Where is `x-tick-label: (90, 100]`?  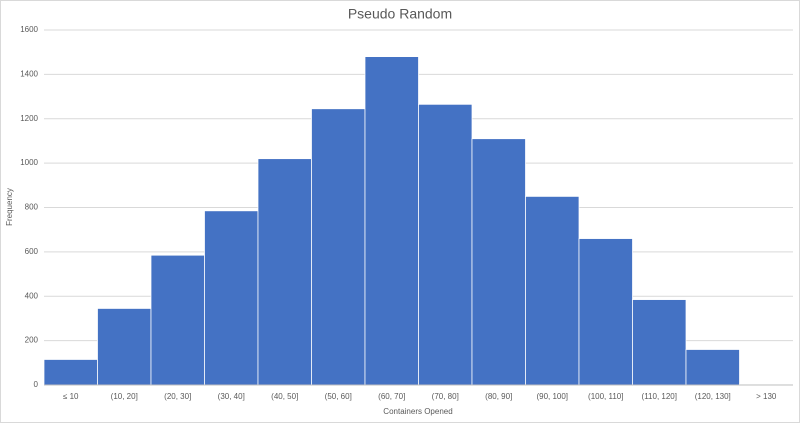
x-tick-label: (90, 100] is located at coordinates (552, 396).